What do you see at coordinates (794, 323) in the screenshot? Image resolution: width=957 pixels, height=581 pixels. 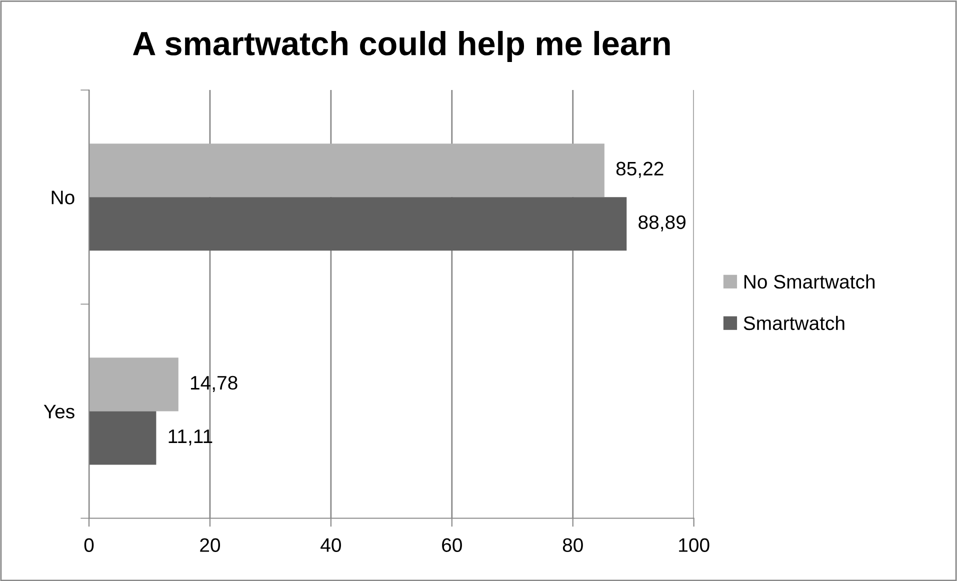 I see `legend-label: Smartwatch` at bounding box center [794, 323].